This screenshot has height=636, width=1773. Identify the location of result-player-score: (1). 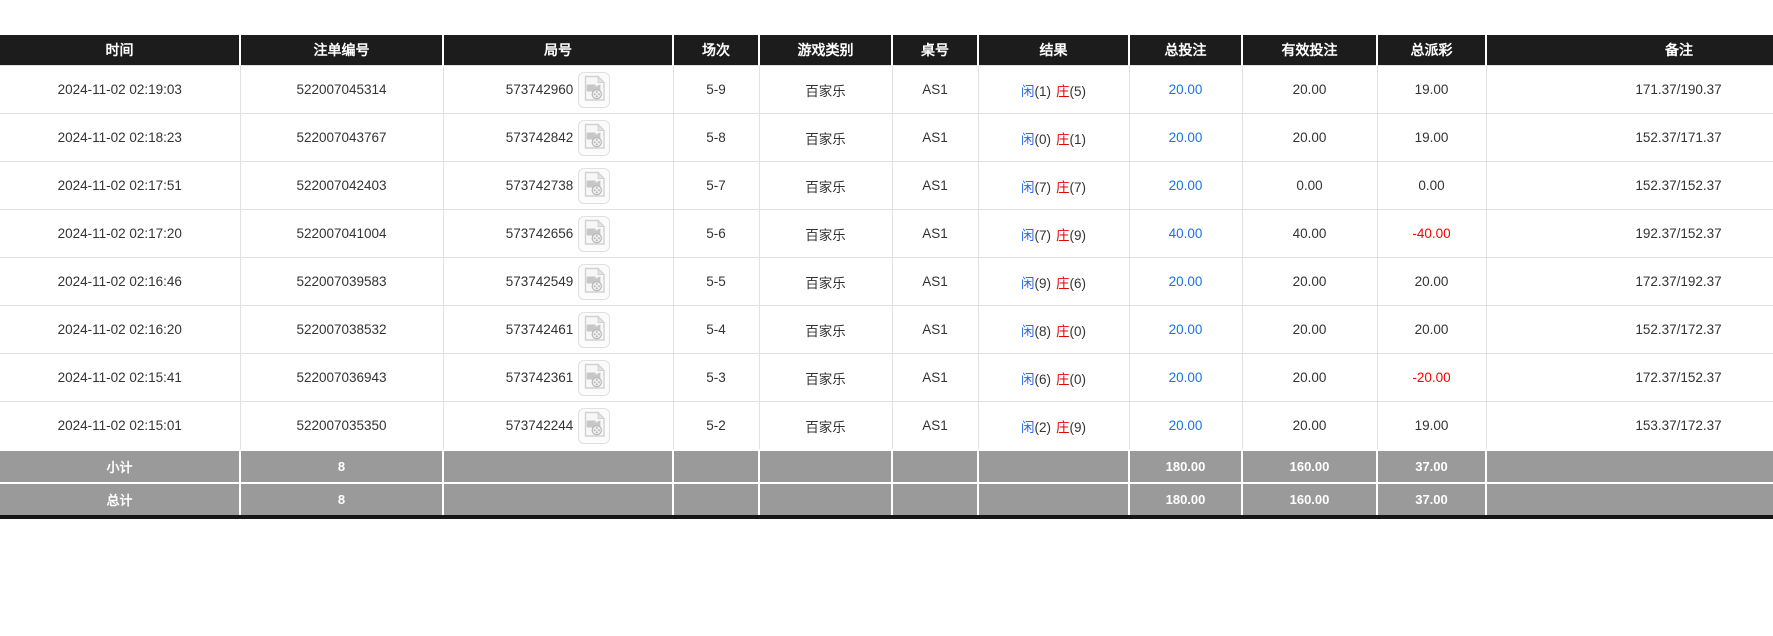
(1043, 91).